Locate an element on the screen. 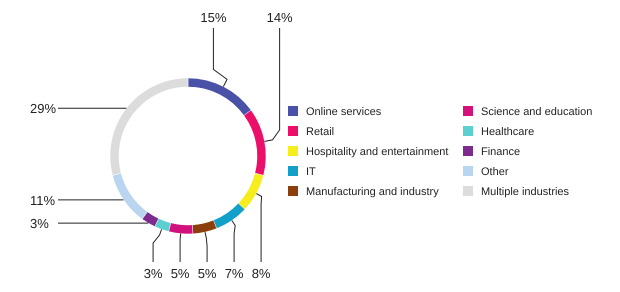 This screenshot has width=620, height=292. legend-label: Multiple industries is located at coordinates (525, 192).